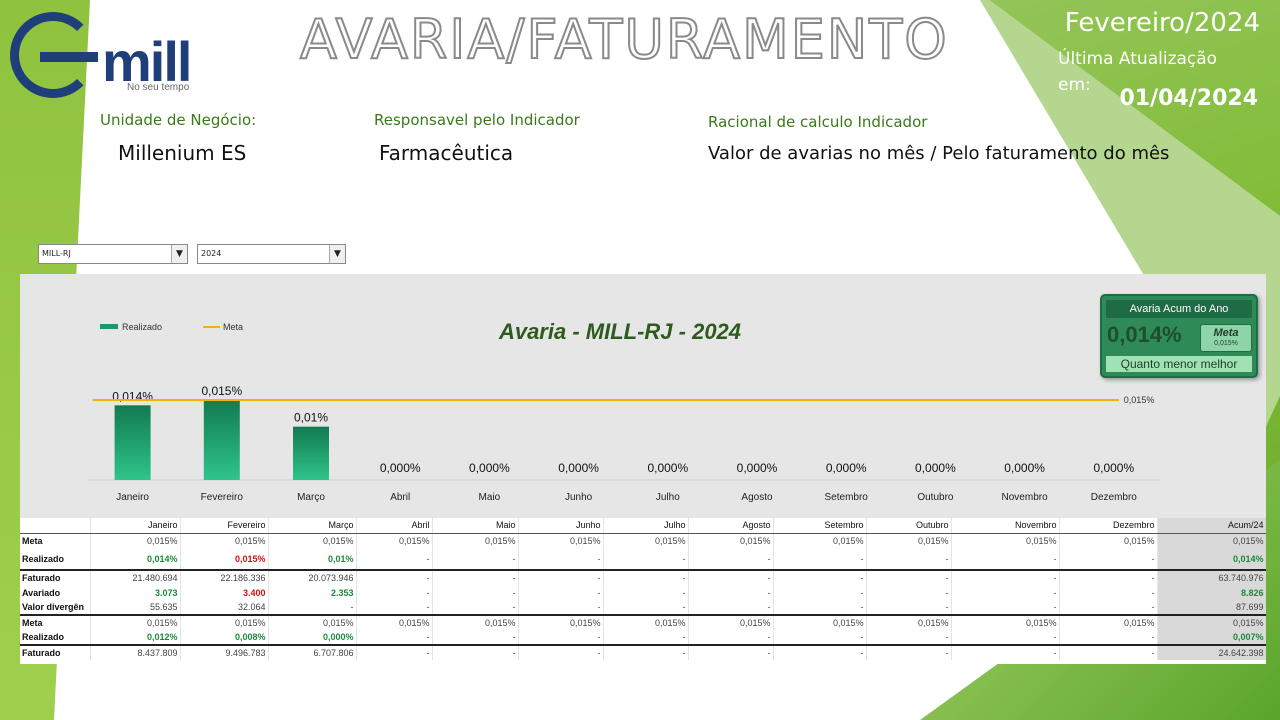  I want to click on kpi-value: 0,014%, so click(1144, 334).